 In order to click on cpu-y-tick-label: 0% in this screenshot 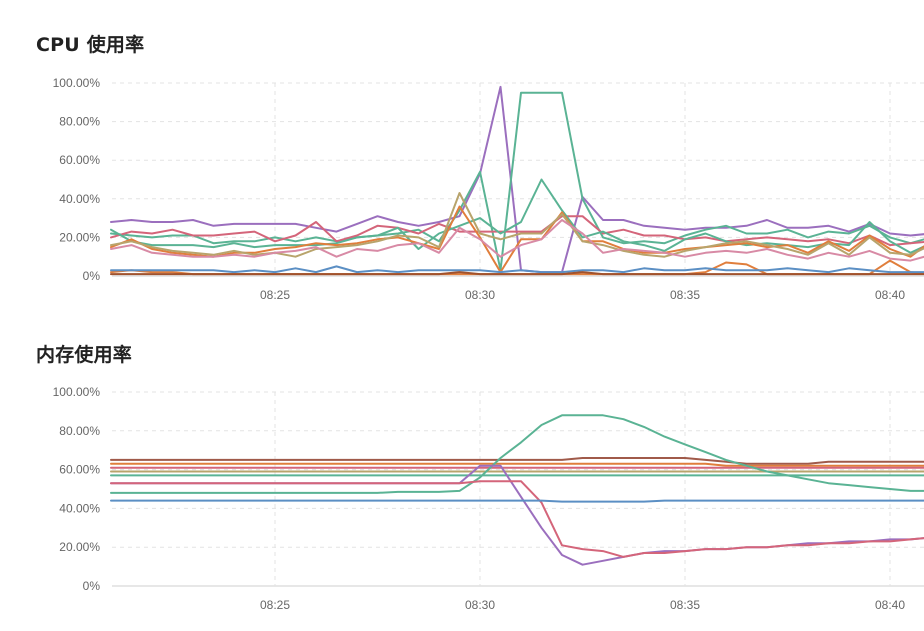, I will do `click(92, 276)`.